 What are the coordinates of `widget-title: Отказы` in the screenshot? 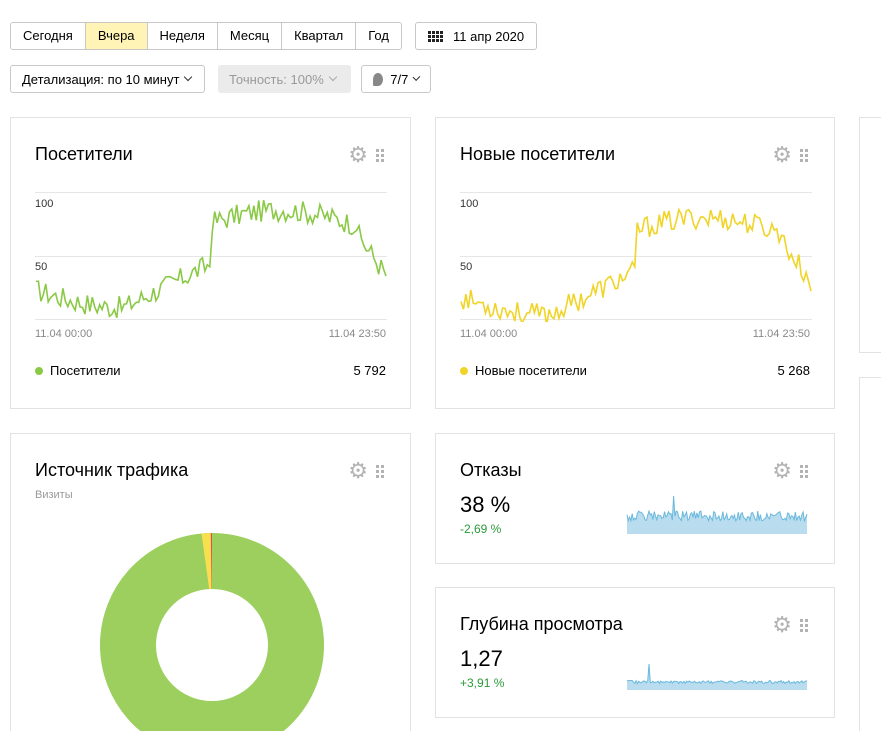 It's located at (491, 470).